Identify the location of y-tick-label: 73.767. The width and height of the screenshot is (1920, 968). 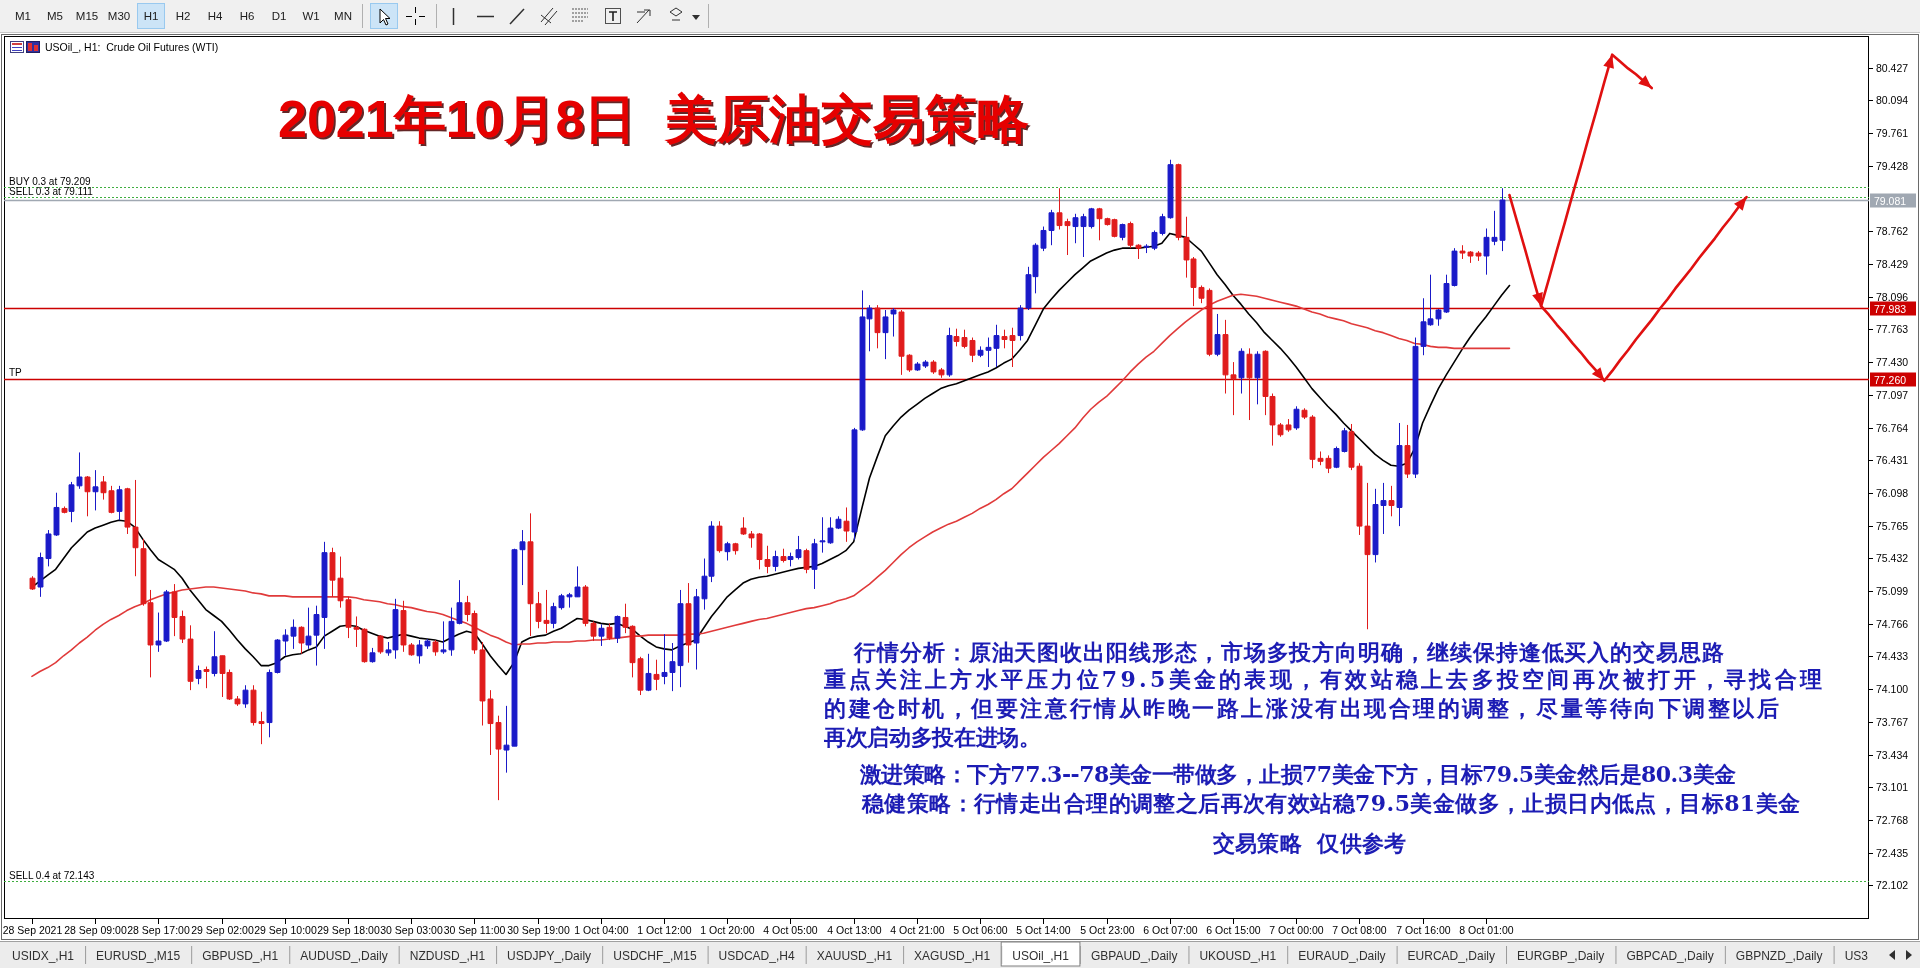
(1892, 722).